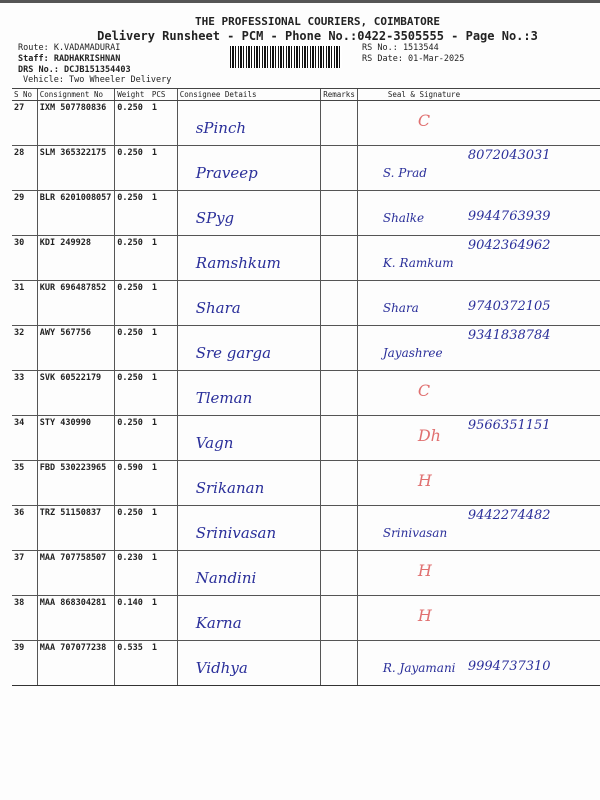 The image size is (600, 800). What do you see at coordinates (230, 488) in the screenshot?
I see `consignee-handwritten: Srikanan` at bounding box center [230, 488].